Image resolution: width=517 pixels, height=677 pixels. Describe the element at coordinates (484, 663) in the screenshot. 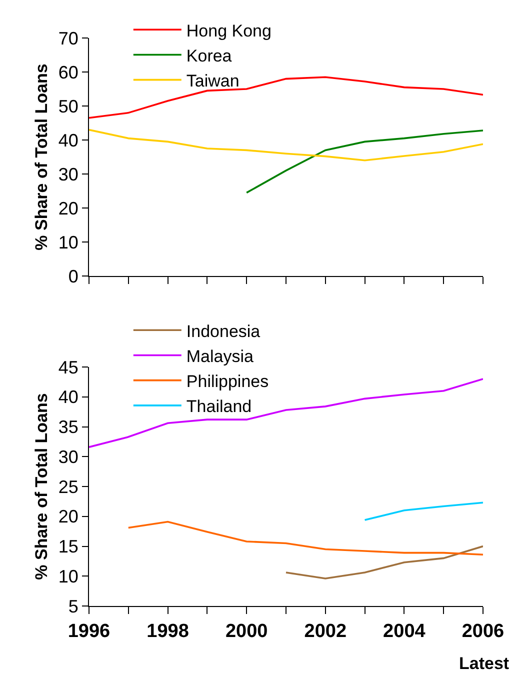

I see `x-axis-title: Latest` at that location.